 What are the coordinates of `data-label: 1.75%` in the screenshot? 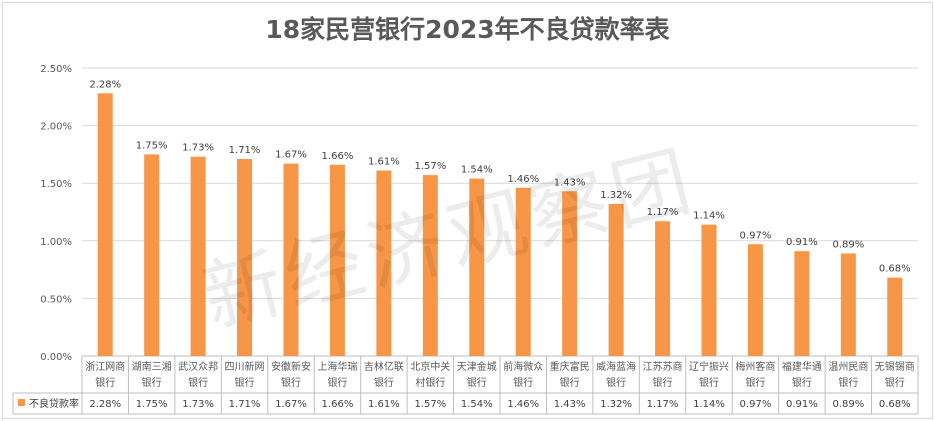 It's located at (152, 145).